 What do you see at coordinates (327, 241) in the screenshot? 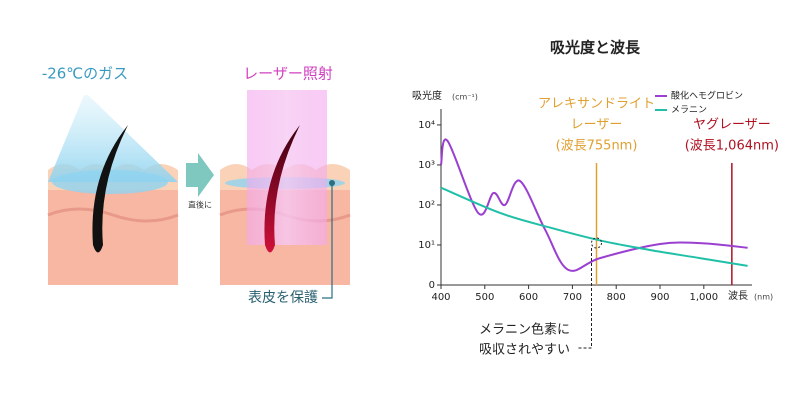
I see `pointer-line` at bounding box center [327, 241].